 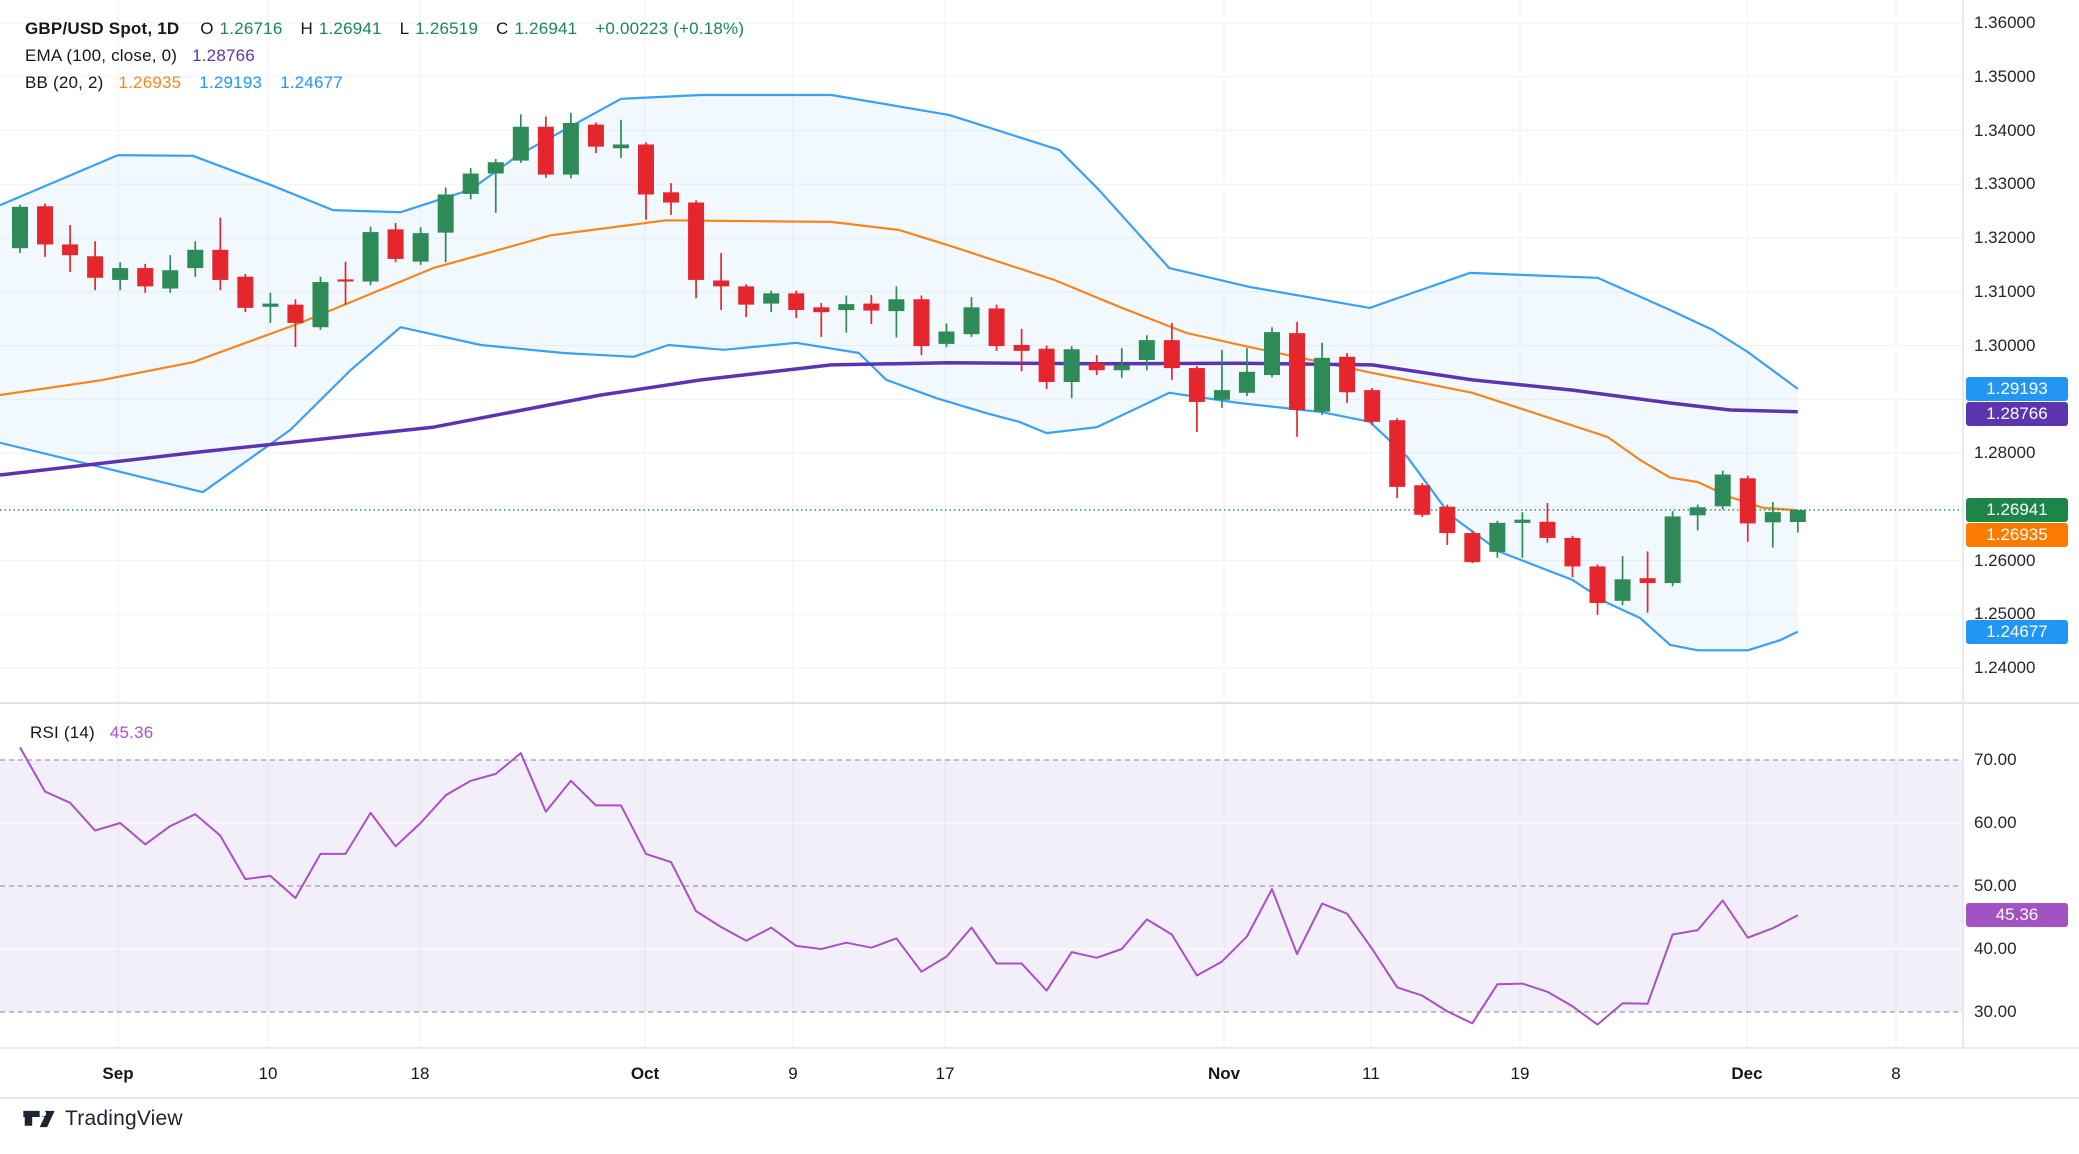 I want to click on open-value: 1.26716, so click(x=251, y=28).